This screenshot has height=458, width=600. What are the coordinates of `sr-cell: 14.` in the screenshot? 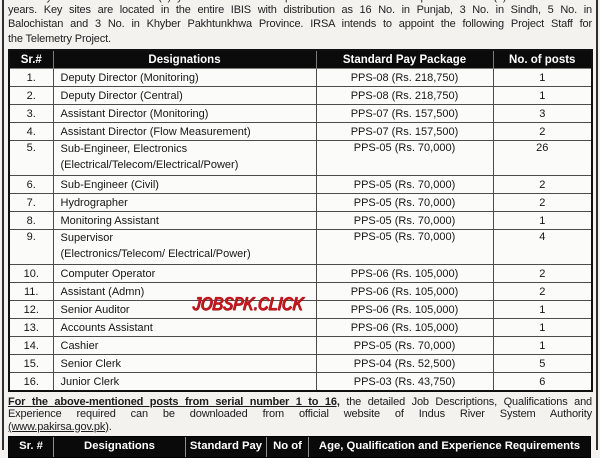 It's located at (31, 345).